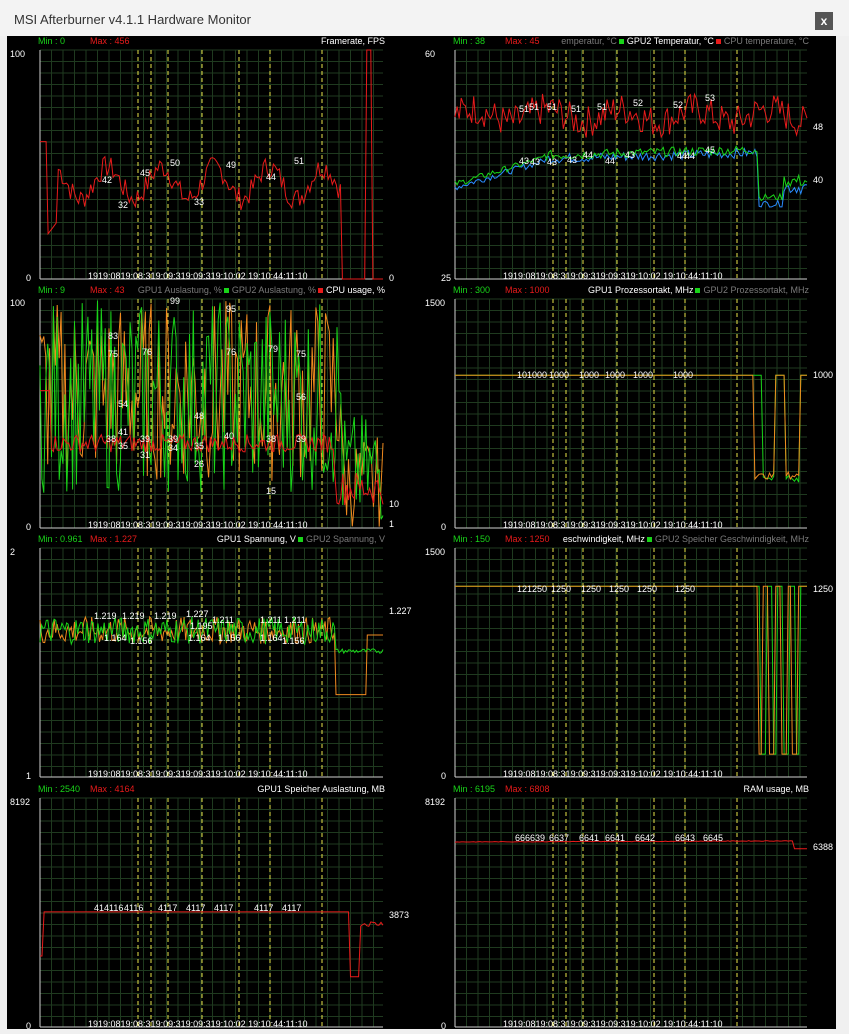 The image size is (849, 1034). I want to click on graph-current-value: 6388, so click(823, 847).